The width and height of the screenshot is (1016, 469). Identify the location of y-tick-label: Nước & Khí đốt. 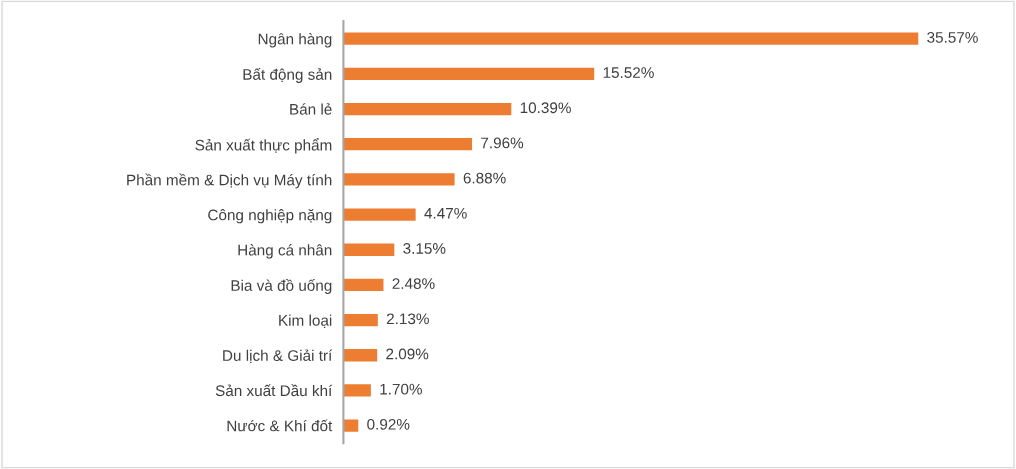
(280, 425).